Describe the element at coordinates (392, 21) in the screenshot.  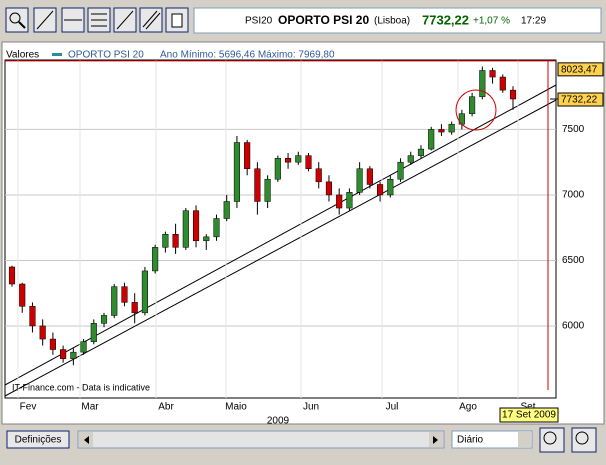
I see `exchange: (Lisboa)` at that location.